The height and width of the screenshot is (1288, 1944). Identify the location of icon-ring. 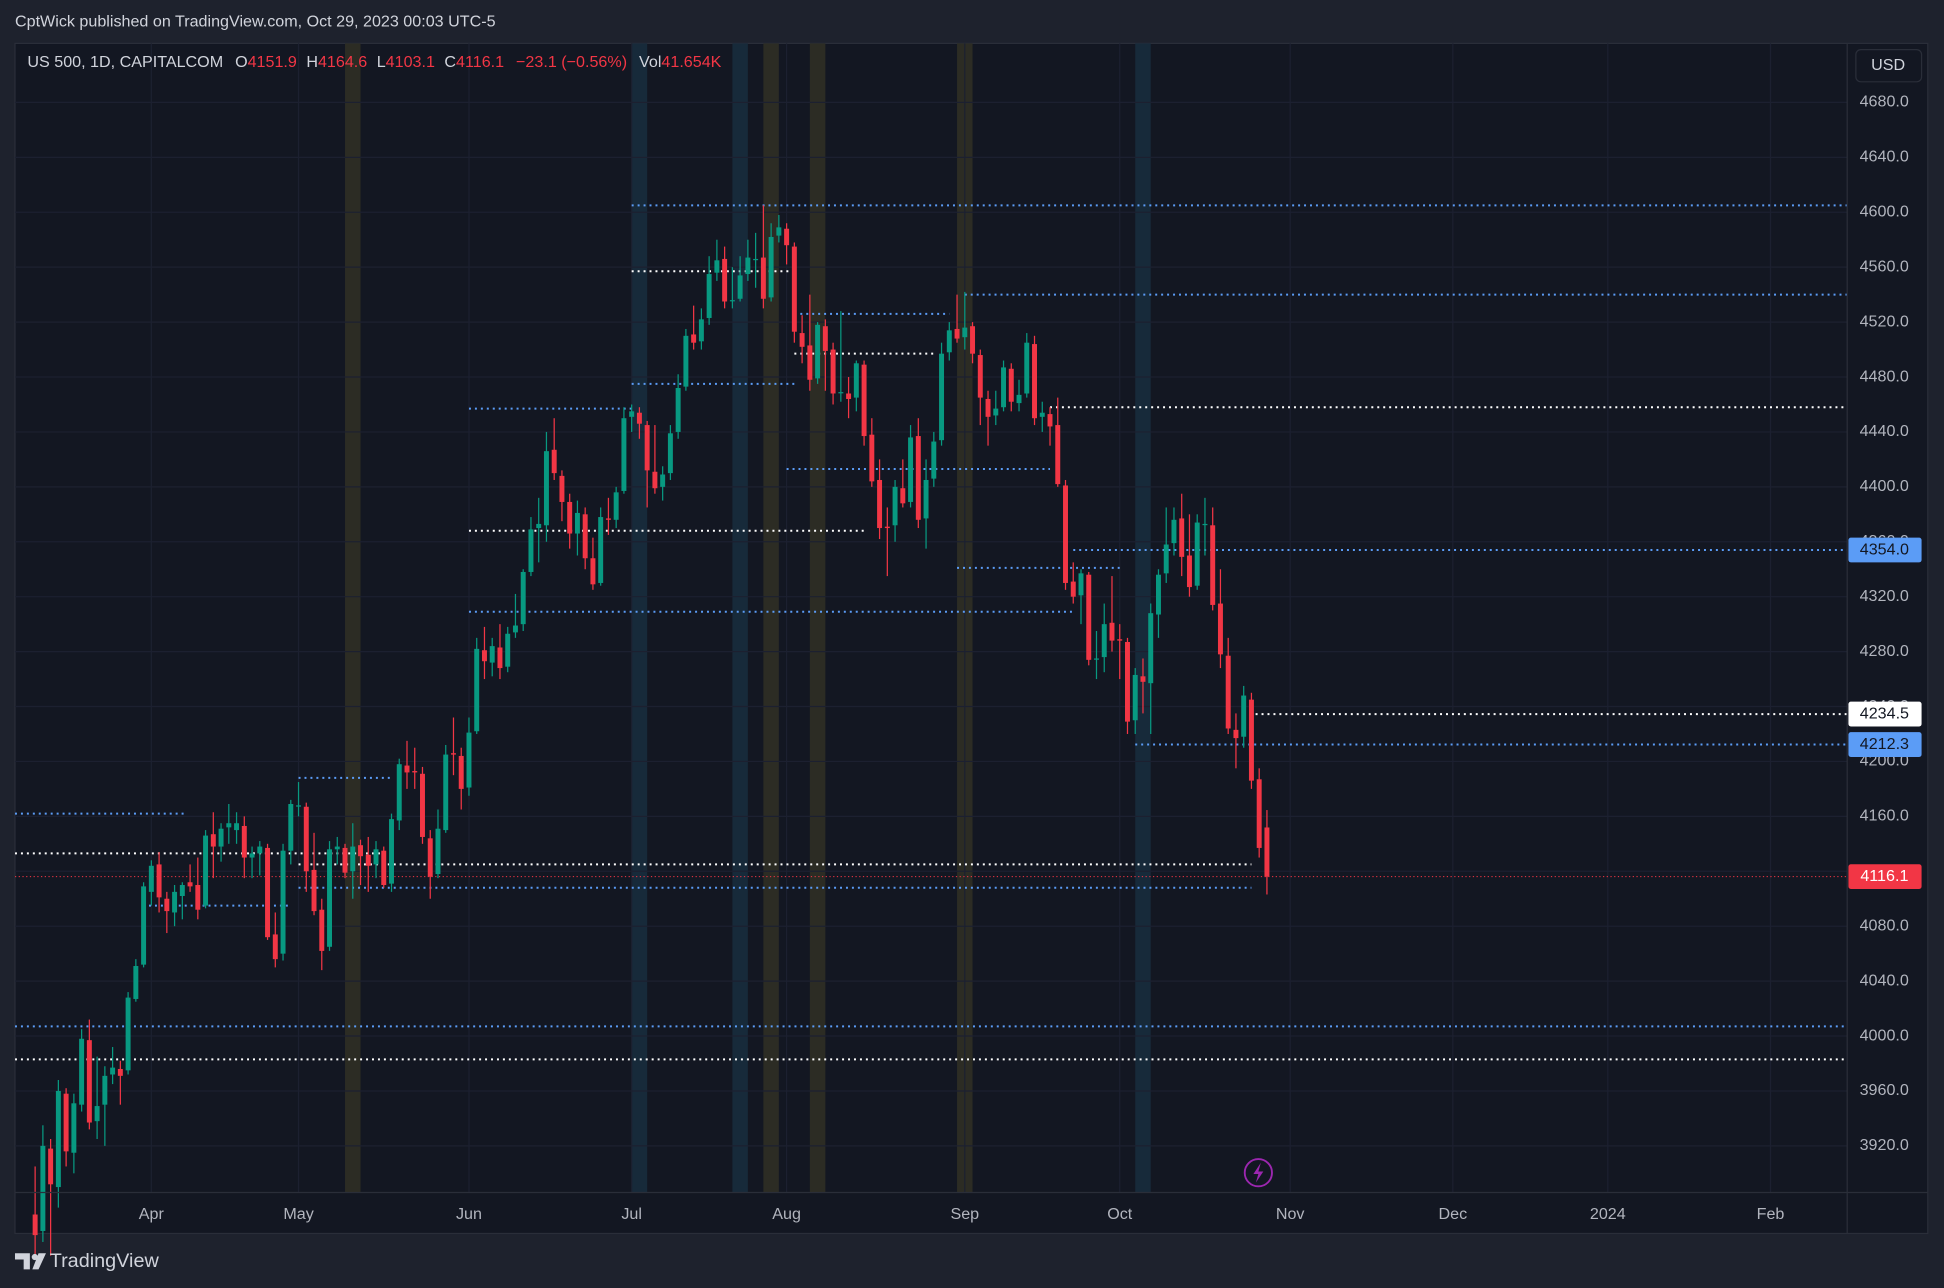
(1258, 1173).